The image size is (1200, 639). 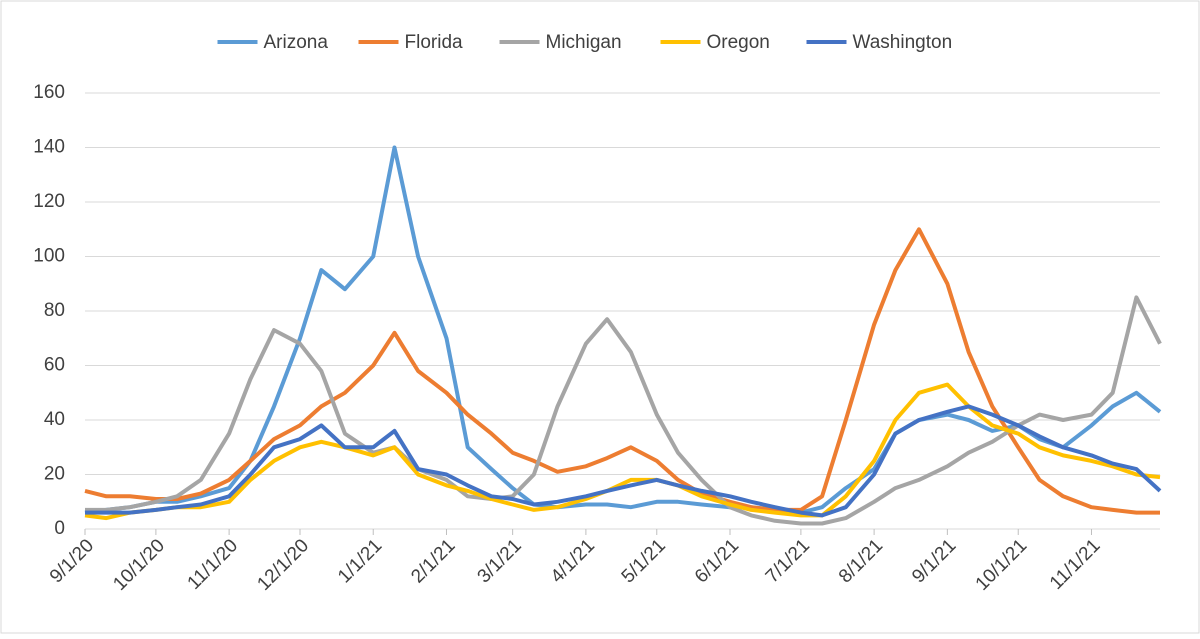 What do you see at coordinates (296, 42) in the screenshot?
I see `legend-label: Arizona` at bounding box center [296, 42].